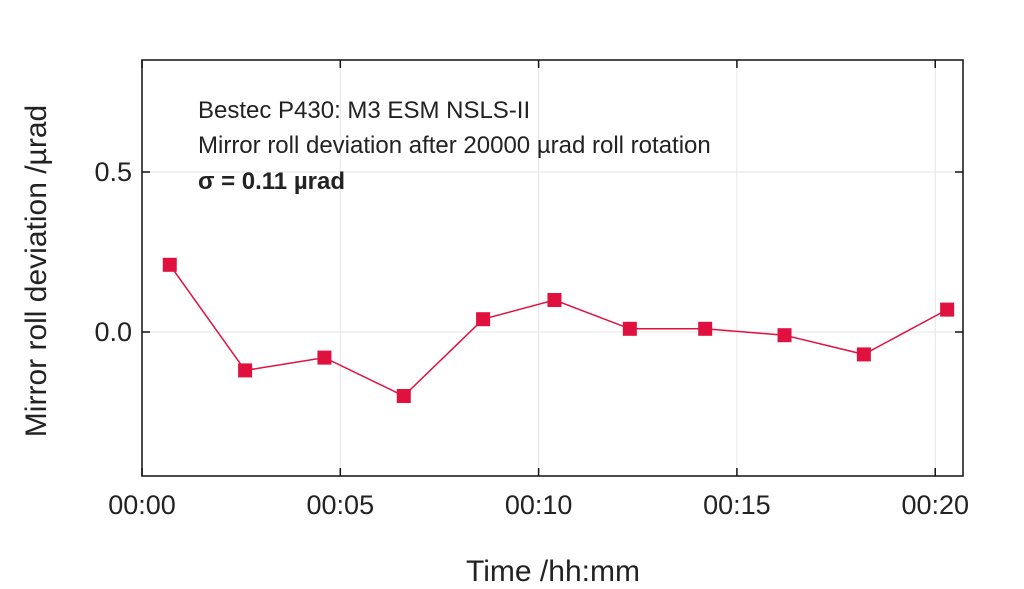 The height and width of the screenshot is (589, 1024). What do you see at coordinates (341, 505) in the screenshot?
I see `x-tick-label: 00:05` at bounding box center [341, 505].